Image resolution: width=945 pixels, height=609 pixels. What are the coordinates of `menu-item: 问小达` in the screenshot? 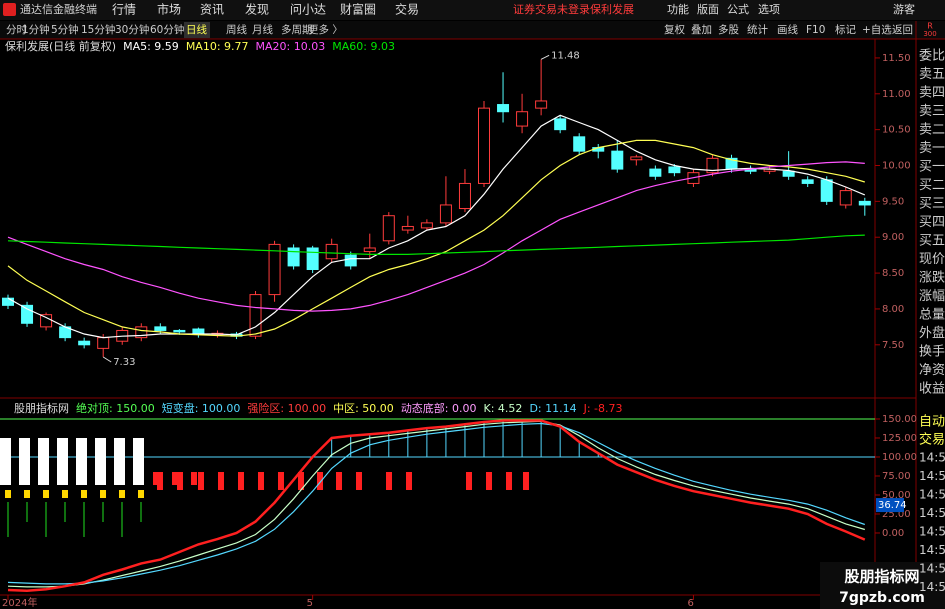 It's located at (308, 10).